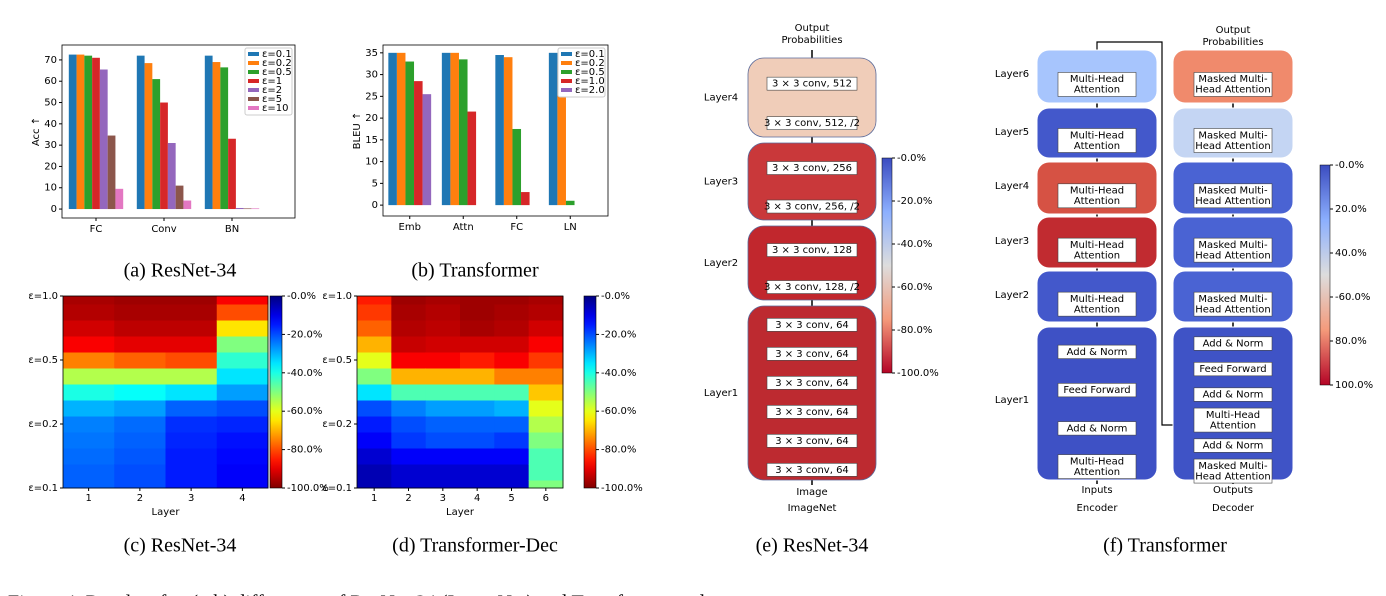 The width and height of the screenshot is (1386, 596). What do you see at coordinates (50, 103) in the screenshot?
I see `y-tick-label: 50` at bounding box center [50, 103].